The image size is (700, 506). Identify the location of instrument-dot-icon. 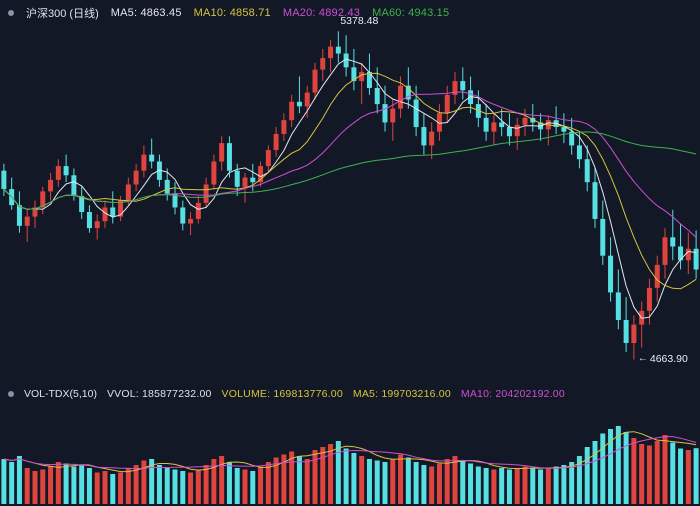
(11, 13).